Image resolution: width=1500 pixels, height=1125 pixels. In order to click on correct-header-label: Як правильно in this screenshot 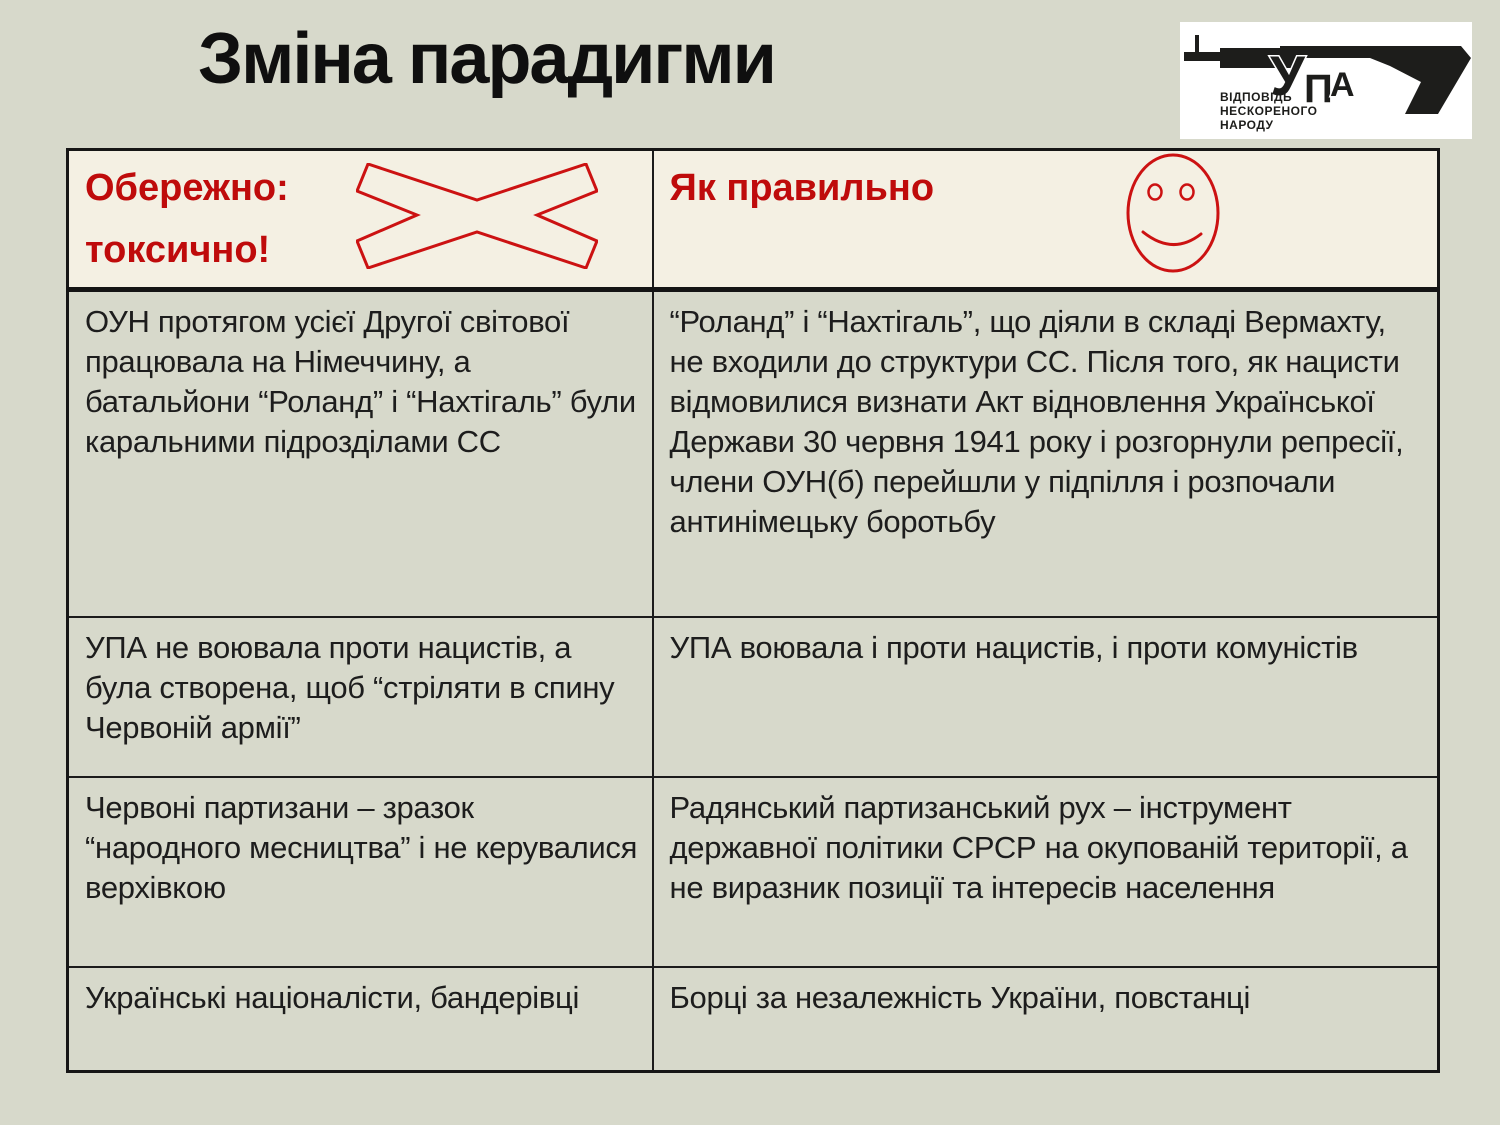, I will do `click(802, 188)`.